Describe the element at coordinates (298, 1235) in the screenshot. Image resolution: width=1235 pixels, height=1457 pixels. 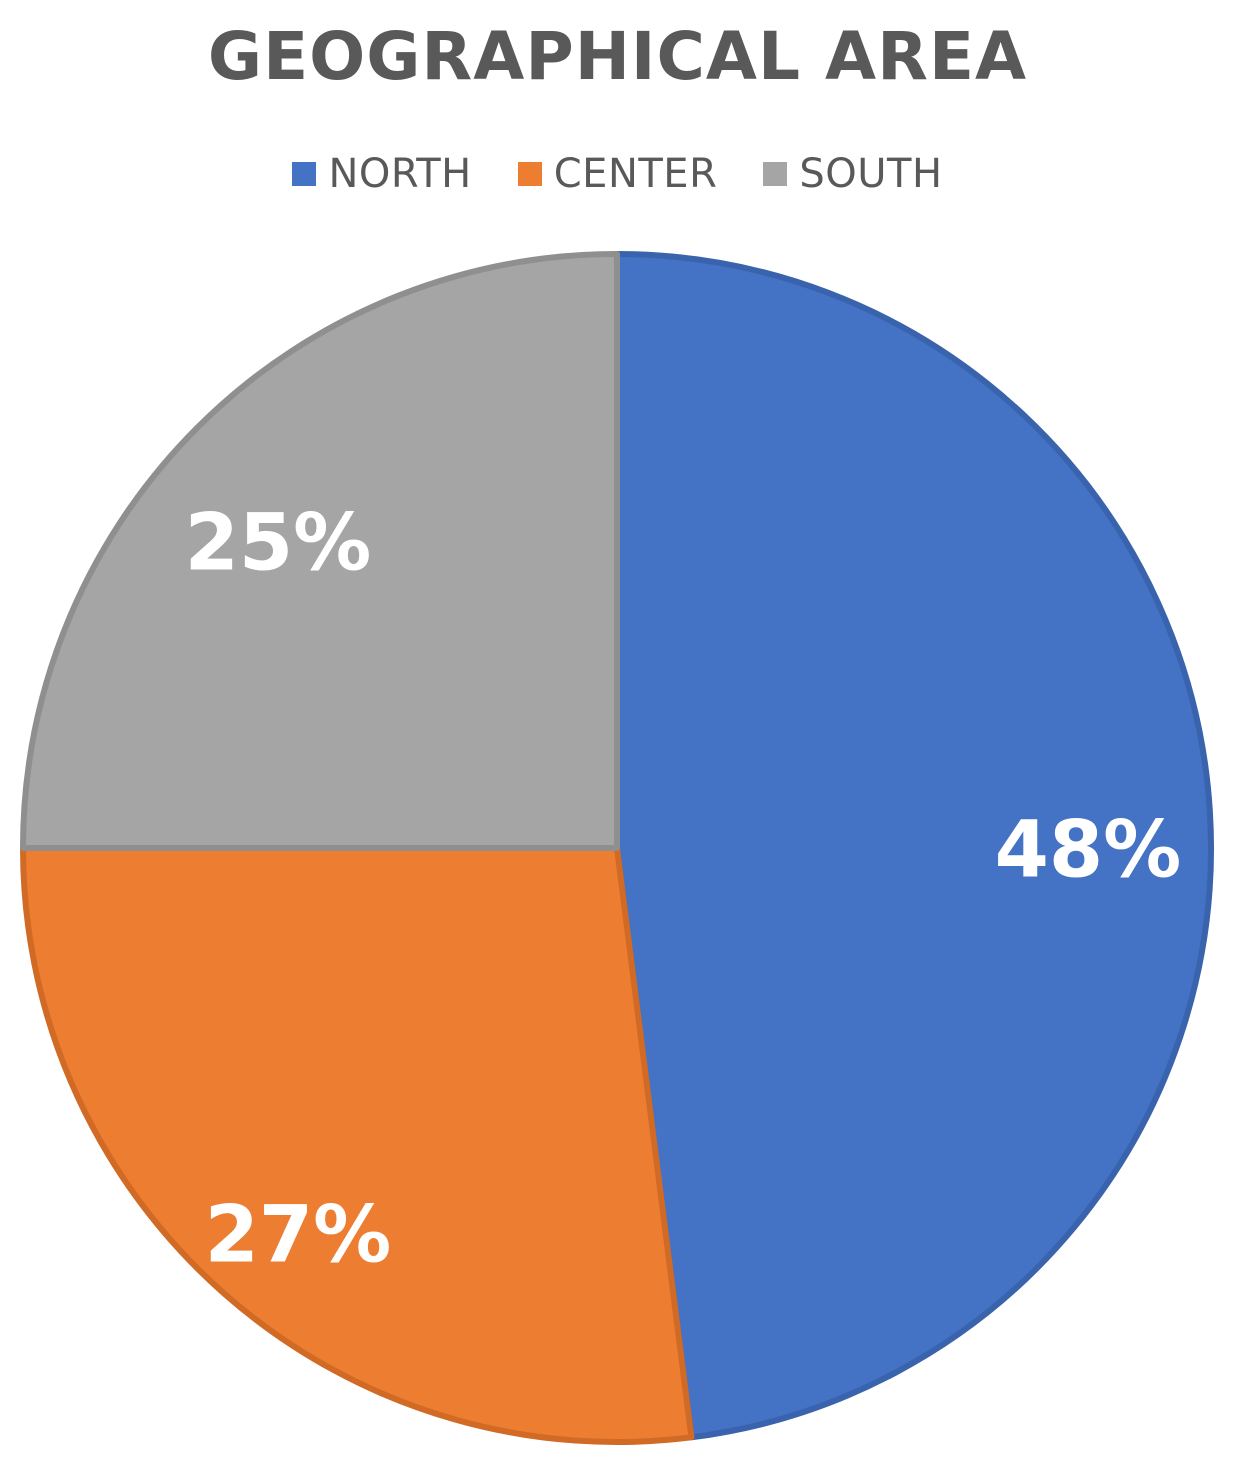
I see `data-label-center: 27%` at that location.